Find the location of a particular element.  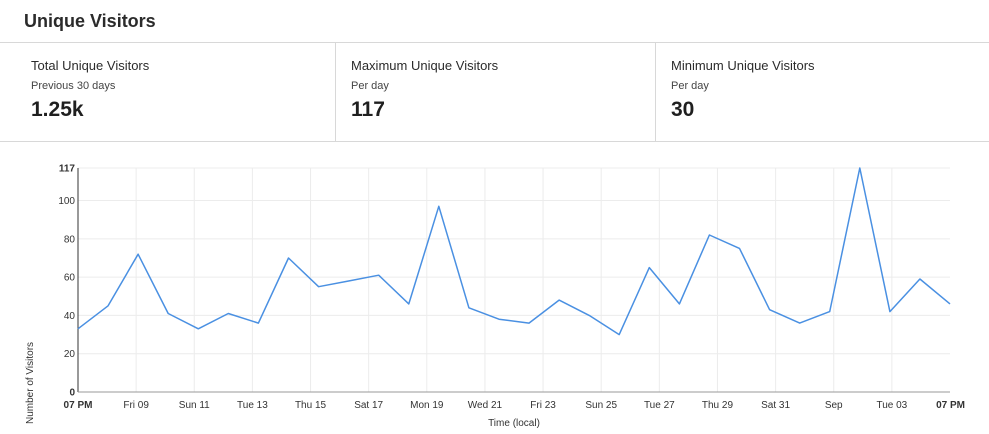

title-divider is located at coordinates (494, 42).